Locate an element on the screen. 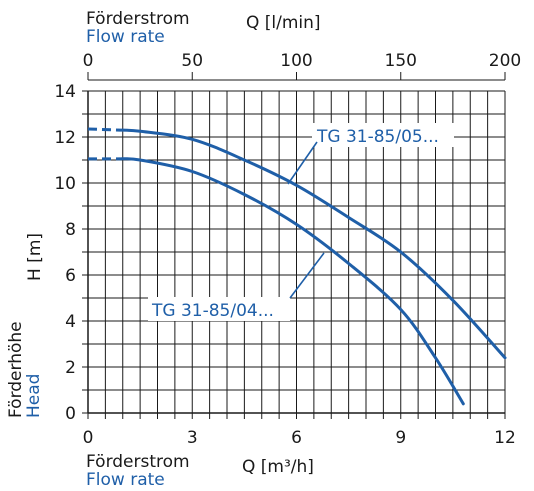 This screenshot has width=534, height=491. top-tick-label: 150 is located at coordinates (401, 61).